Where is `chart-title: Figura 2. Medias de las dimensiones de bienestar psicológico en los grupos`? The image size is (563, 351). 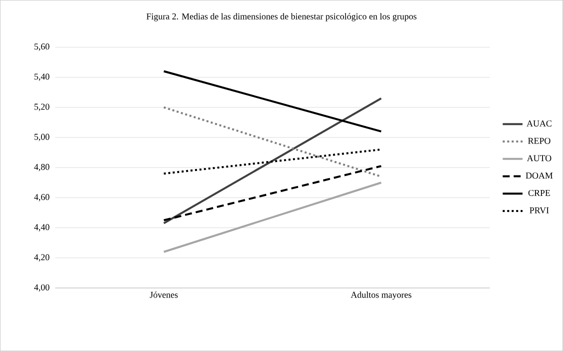
chart-title: Figura 2. Medias de las dimensiones de bienestar psicológico en los grupos is located at coordinates (281, 17).